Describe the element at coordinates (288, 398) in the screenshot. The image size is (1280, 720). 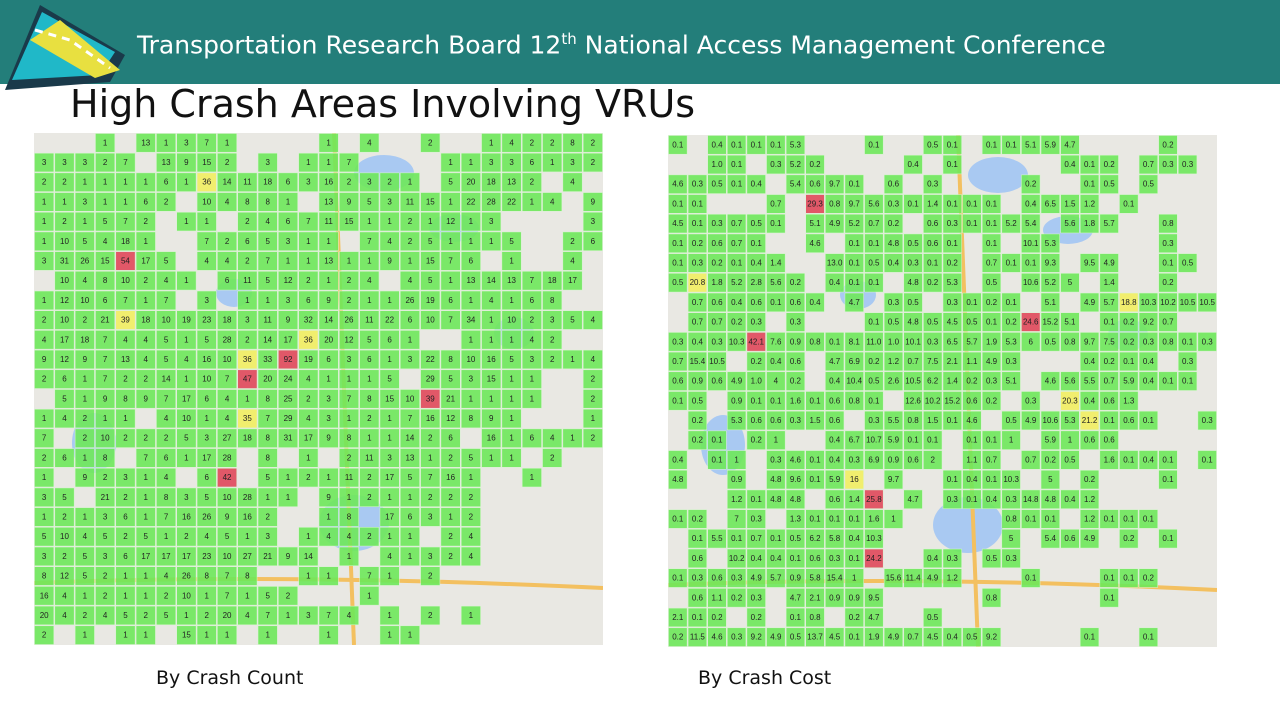
I see `cell-label: 25` at that location.